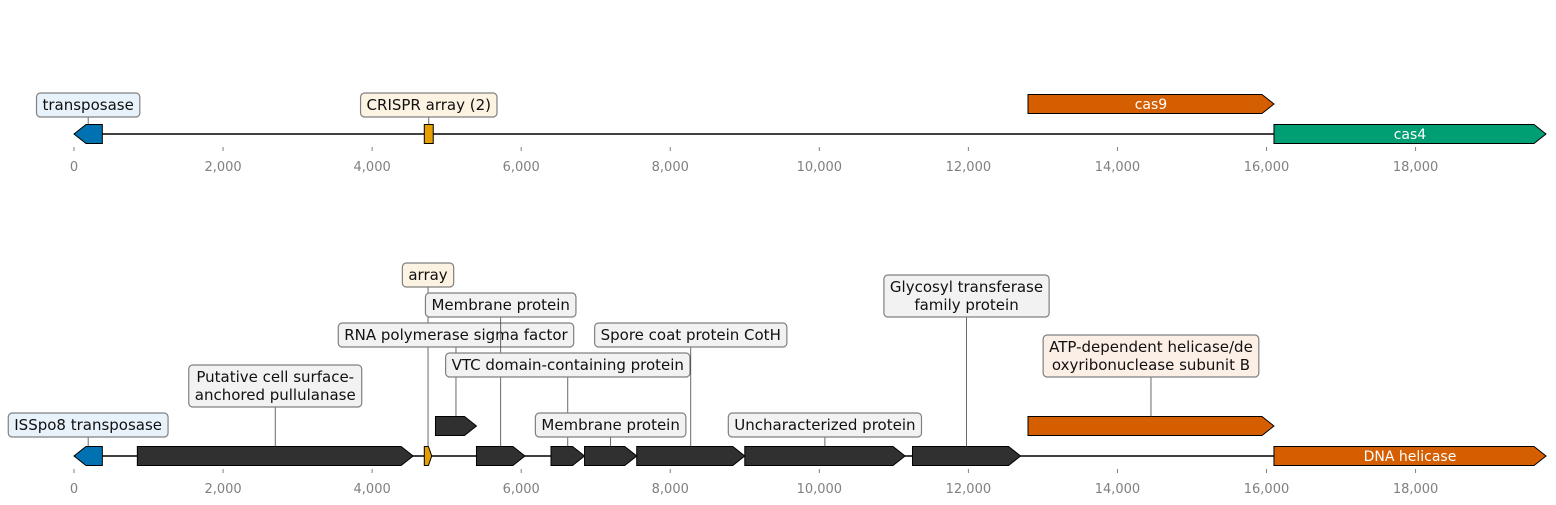 Image resolution: width=1556 pixels, height=505 pixels. I want to click on gene-annotation-glycosyl-transferase-family-protein: Glycosyl transferase family protein, so click(966, 296).